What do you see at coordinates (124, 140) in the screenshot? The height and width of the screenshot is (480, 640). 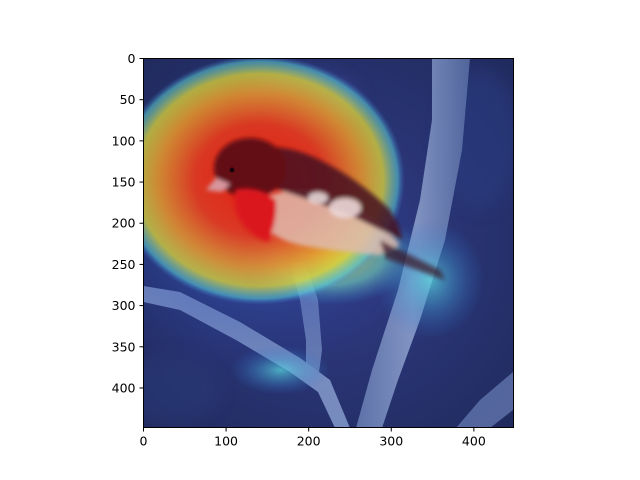 I see `y-tick-label: 100` at bounding box center [124, 140].